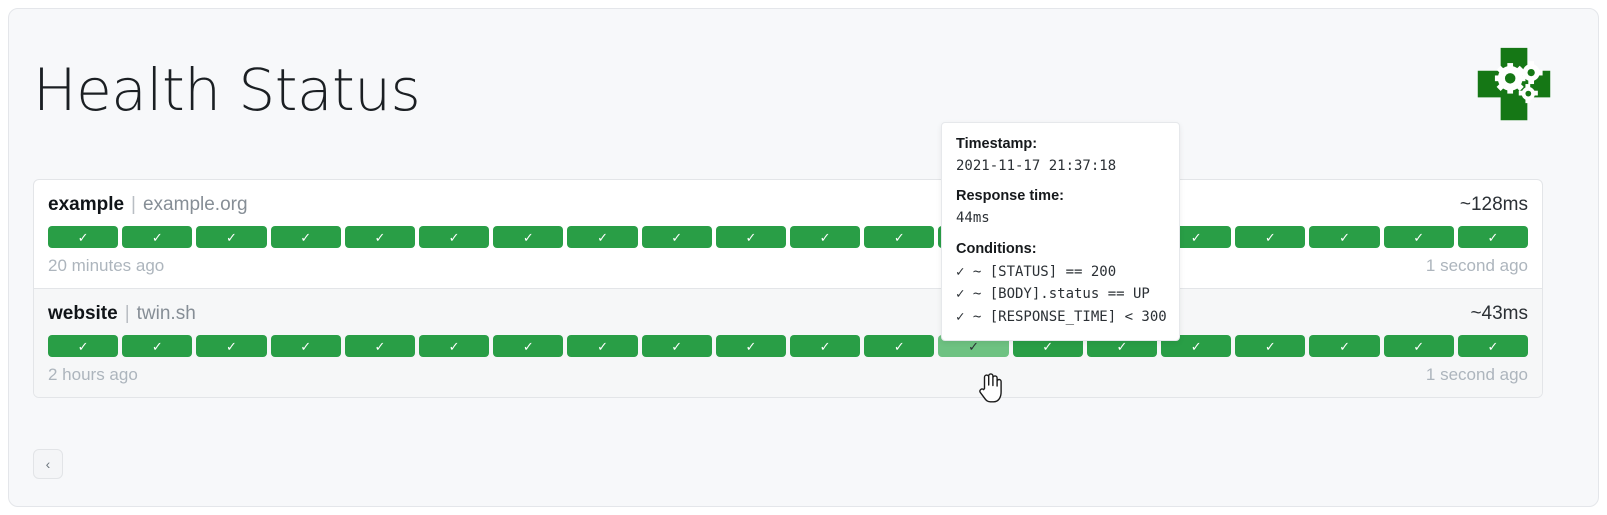 The image size is (1607, 515). What do you see at coordinates (1493, 204) in the screenshot?
I see `endpoint-average-response-time: ~128ms` at bounding box center [1493, 204].